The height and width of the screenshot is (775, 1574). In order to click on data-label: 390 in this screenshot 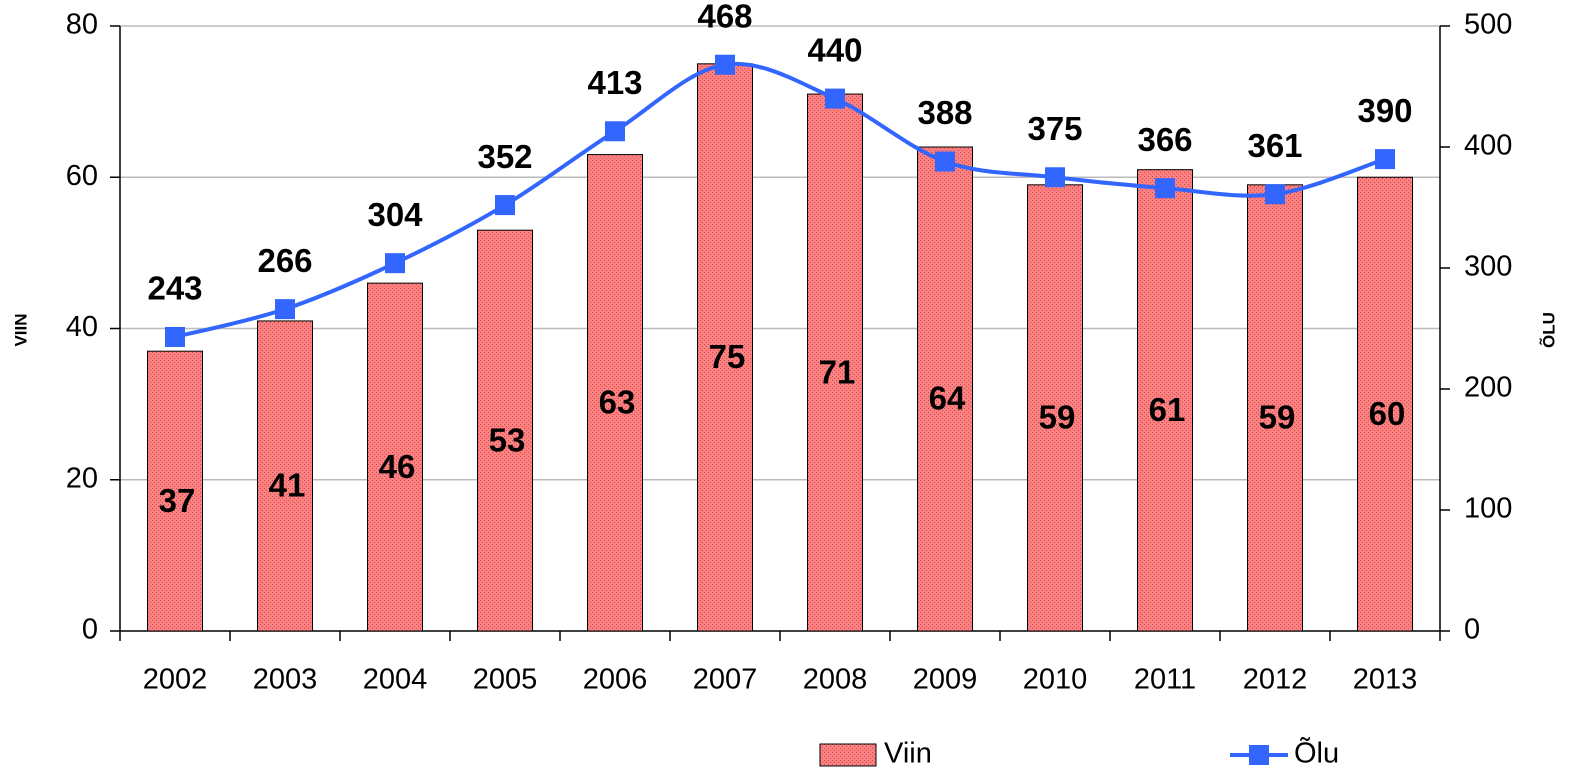, I will do `click(1384, 110)`.